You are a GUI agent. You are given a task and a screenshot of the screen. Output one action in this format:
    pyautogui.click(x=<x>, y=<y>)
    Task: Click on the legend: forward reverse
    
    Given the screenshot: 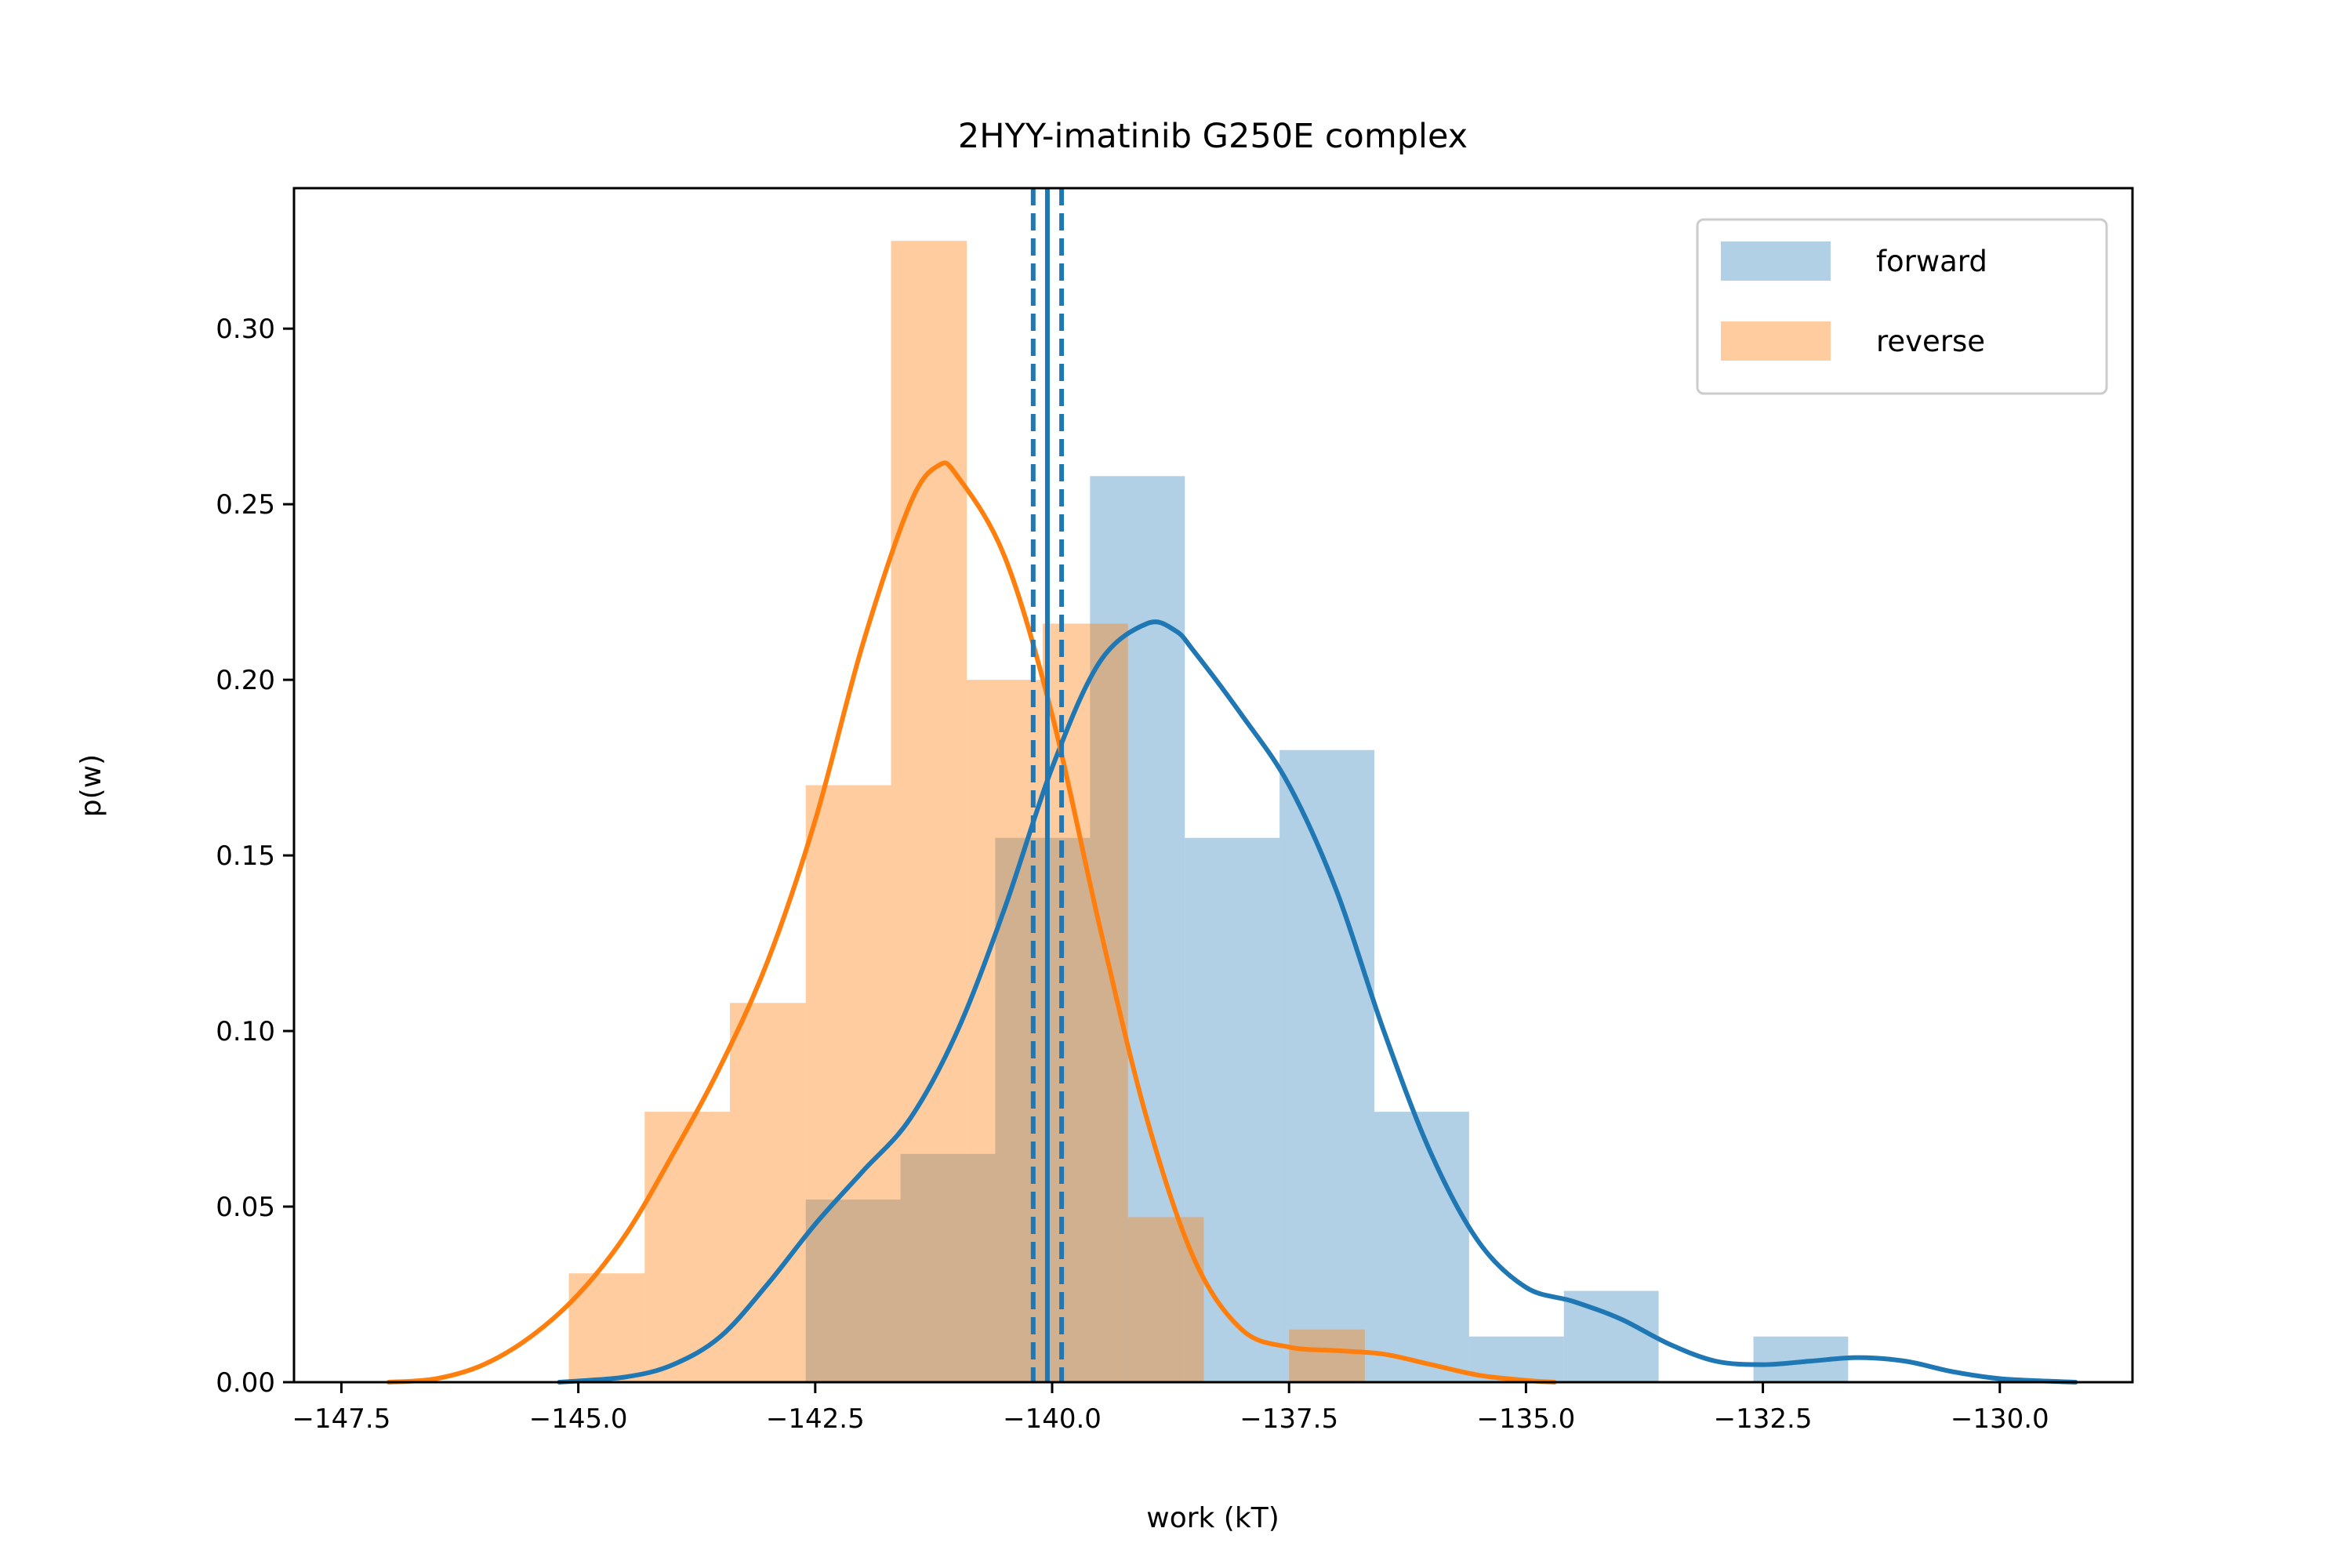 What is the action you would take?
    pyautogui.click(x=1902, y=306)
    